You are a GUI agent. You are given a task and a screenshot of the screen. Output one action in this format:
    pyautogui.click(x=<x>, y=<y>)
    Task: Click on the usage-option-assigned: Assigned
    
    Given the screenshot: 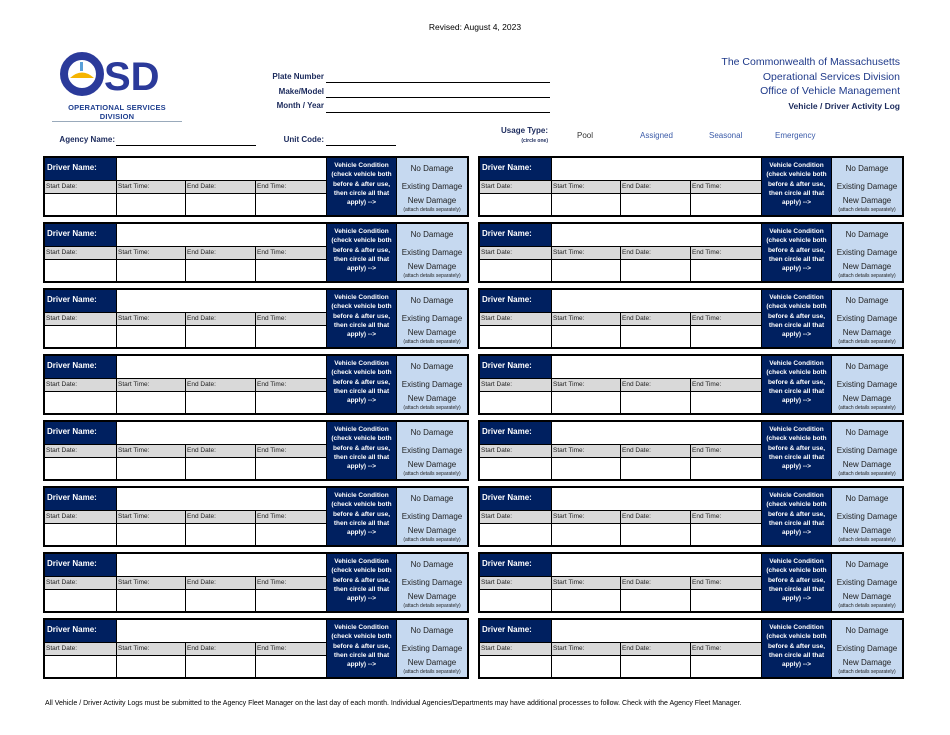 What is the action you would take?
    pyautogui.click(x=656, y=135)
    